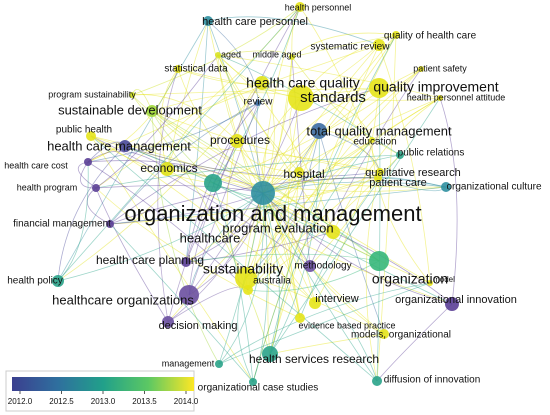 This screenshot has width=550, height=415. I want to click on color-legend: 2012.0 2012.5 2013.0 2013.5 2014.0, so click(102, 391).